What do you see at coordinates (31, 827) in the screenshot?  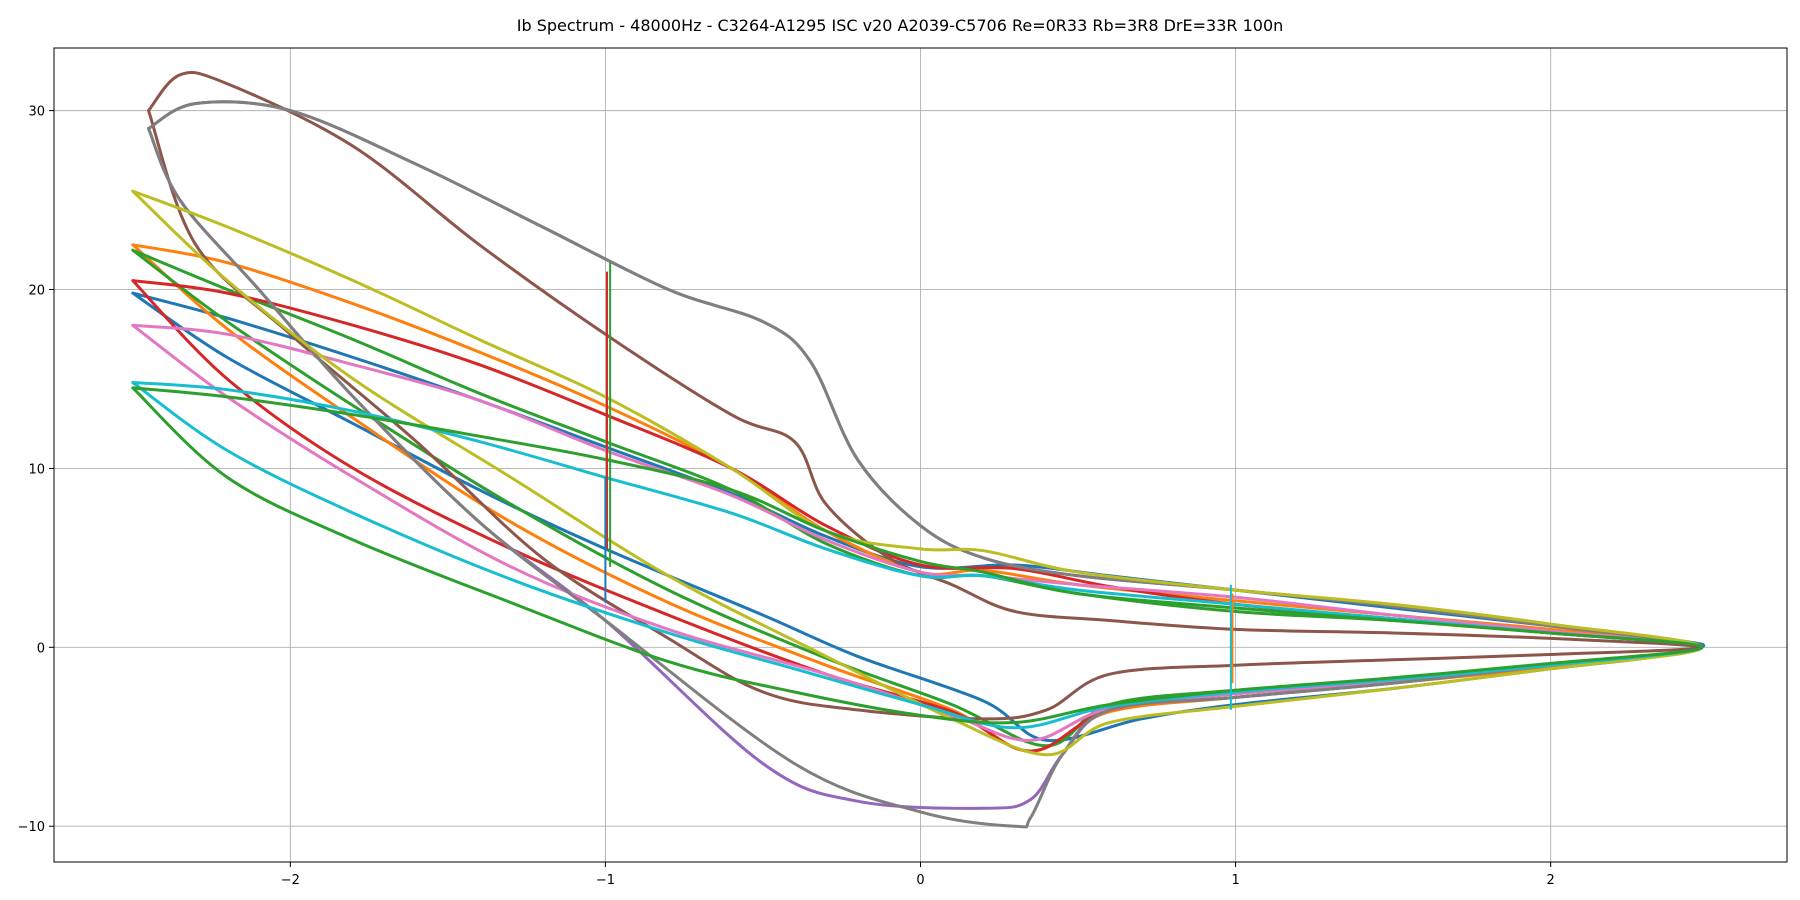 I see `y-tick-label: −10` at bounding box center [31, 827].